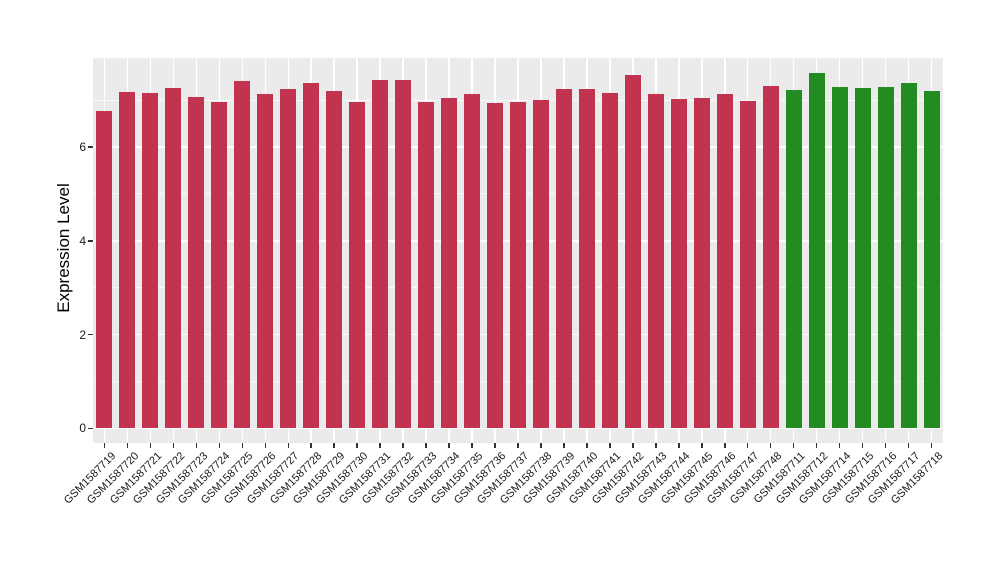 The width and height of the screenshot is (1000, 580). Describe the element at coordinates (449, 263) in the screenshot. I see `bar-GSM1587734` at that location.